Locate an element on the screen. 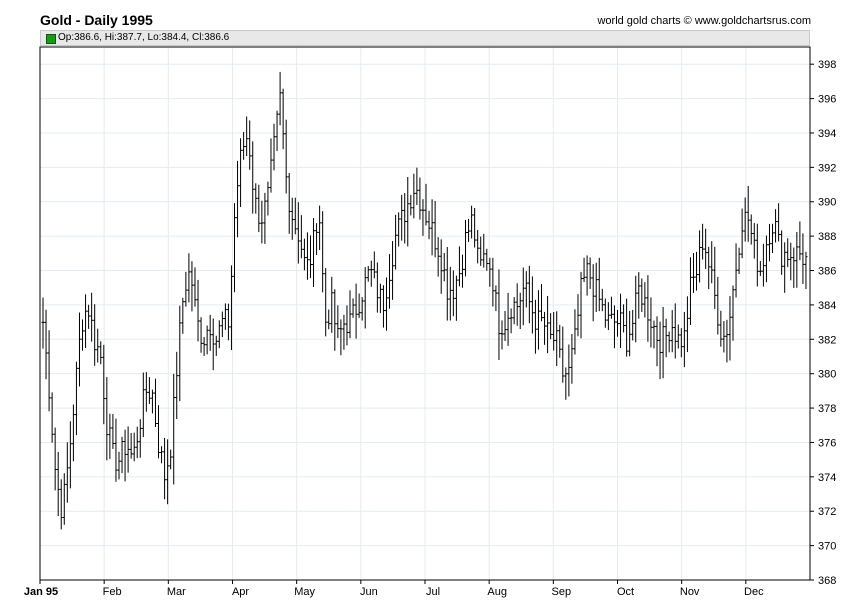 Image resolution: width=850 pixels, height=616 pixels. y-tick-label: 386 is located at coordinates (827, 272).